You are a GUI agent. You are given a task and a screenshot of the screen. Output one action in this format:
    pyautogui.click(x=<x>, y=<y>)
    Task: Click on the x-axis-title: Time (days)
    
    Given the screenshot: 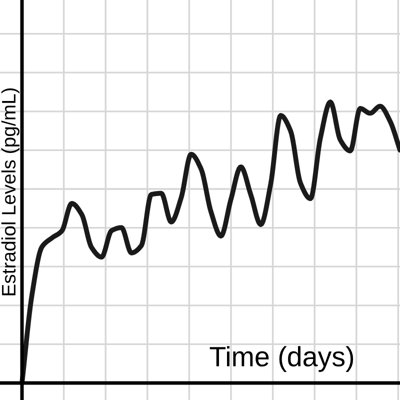 What is the action you would take?
    pyautogui.click(x=282, y=359)
    